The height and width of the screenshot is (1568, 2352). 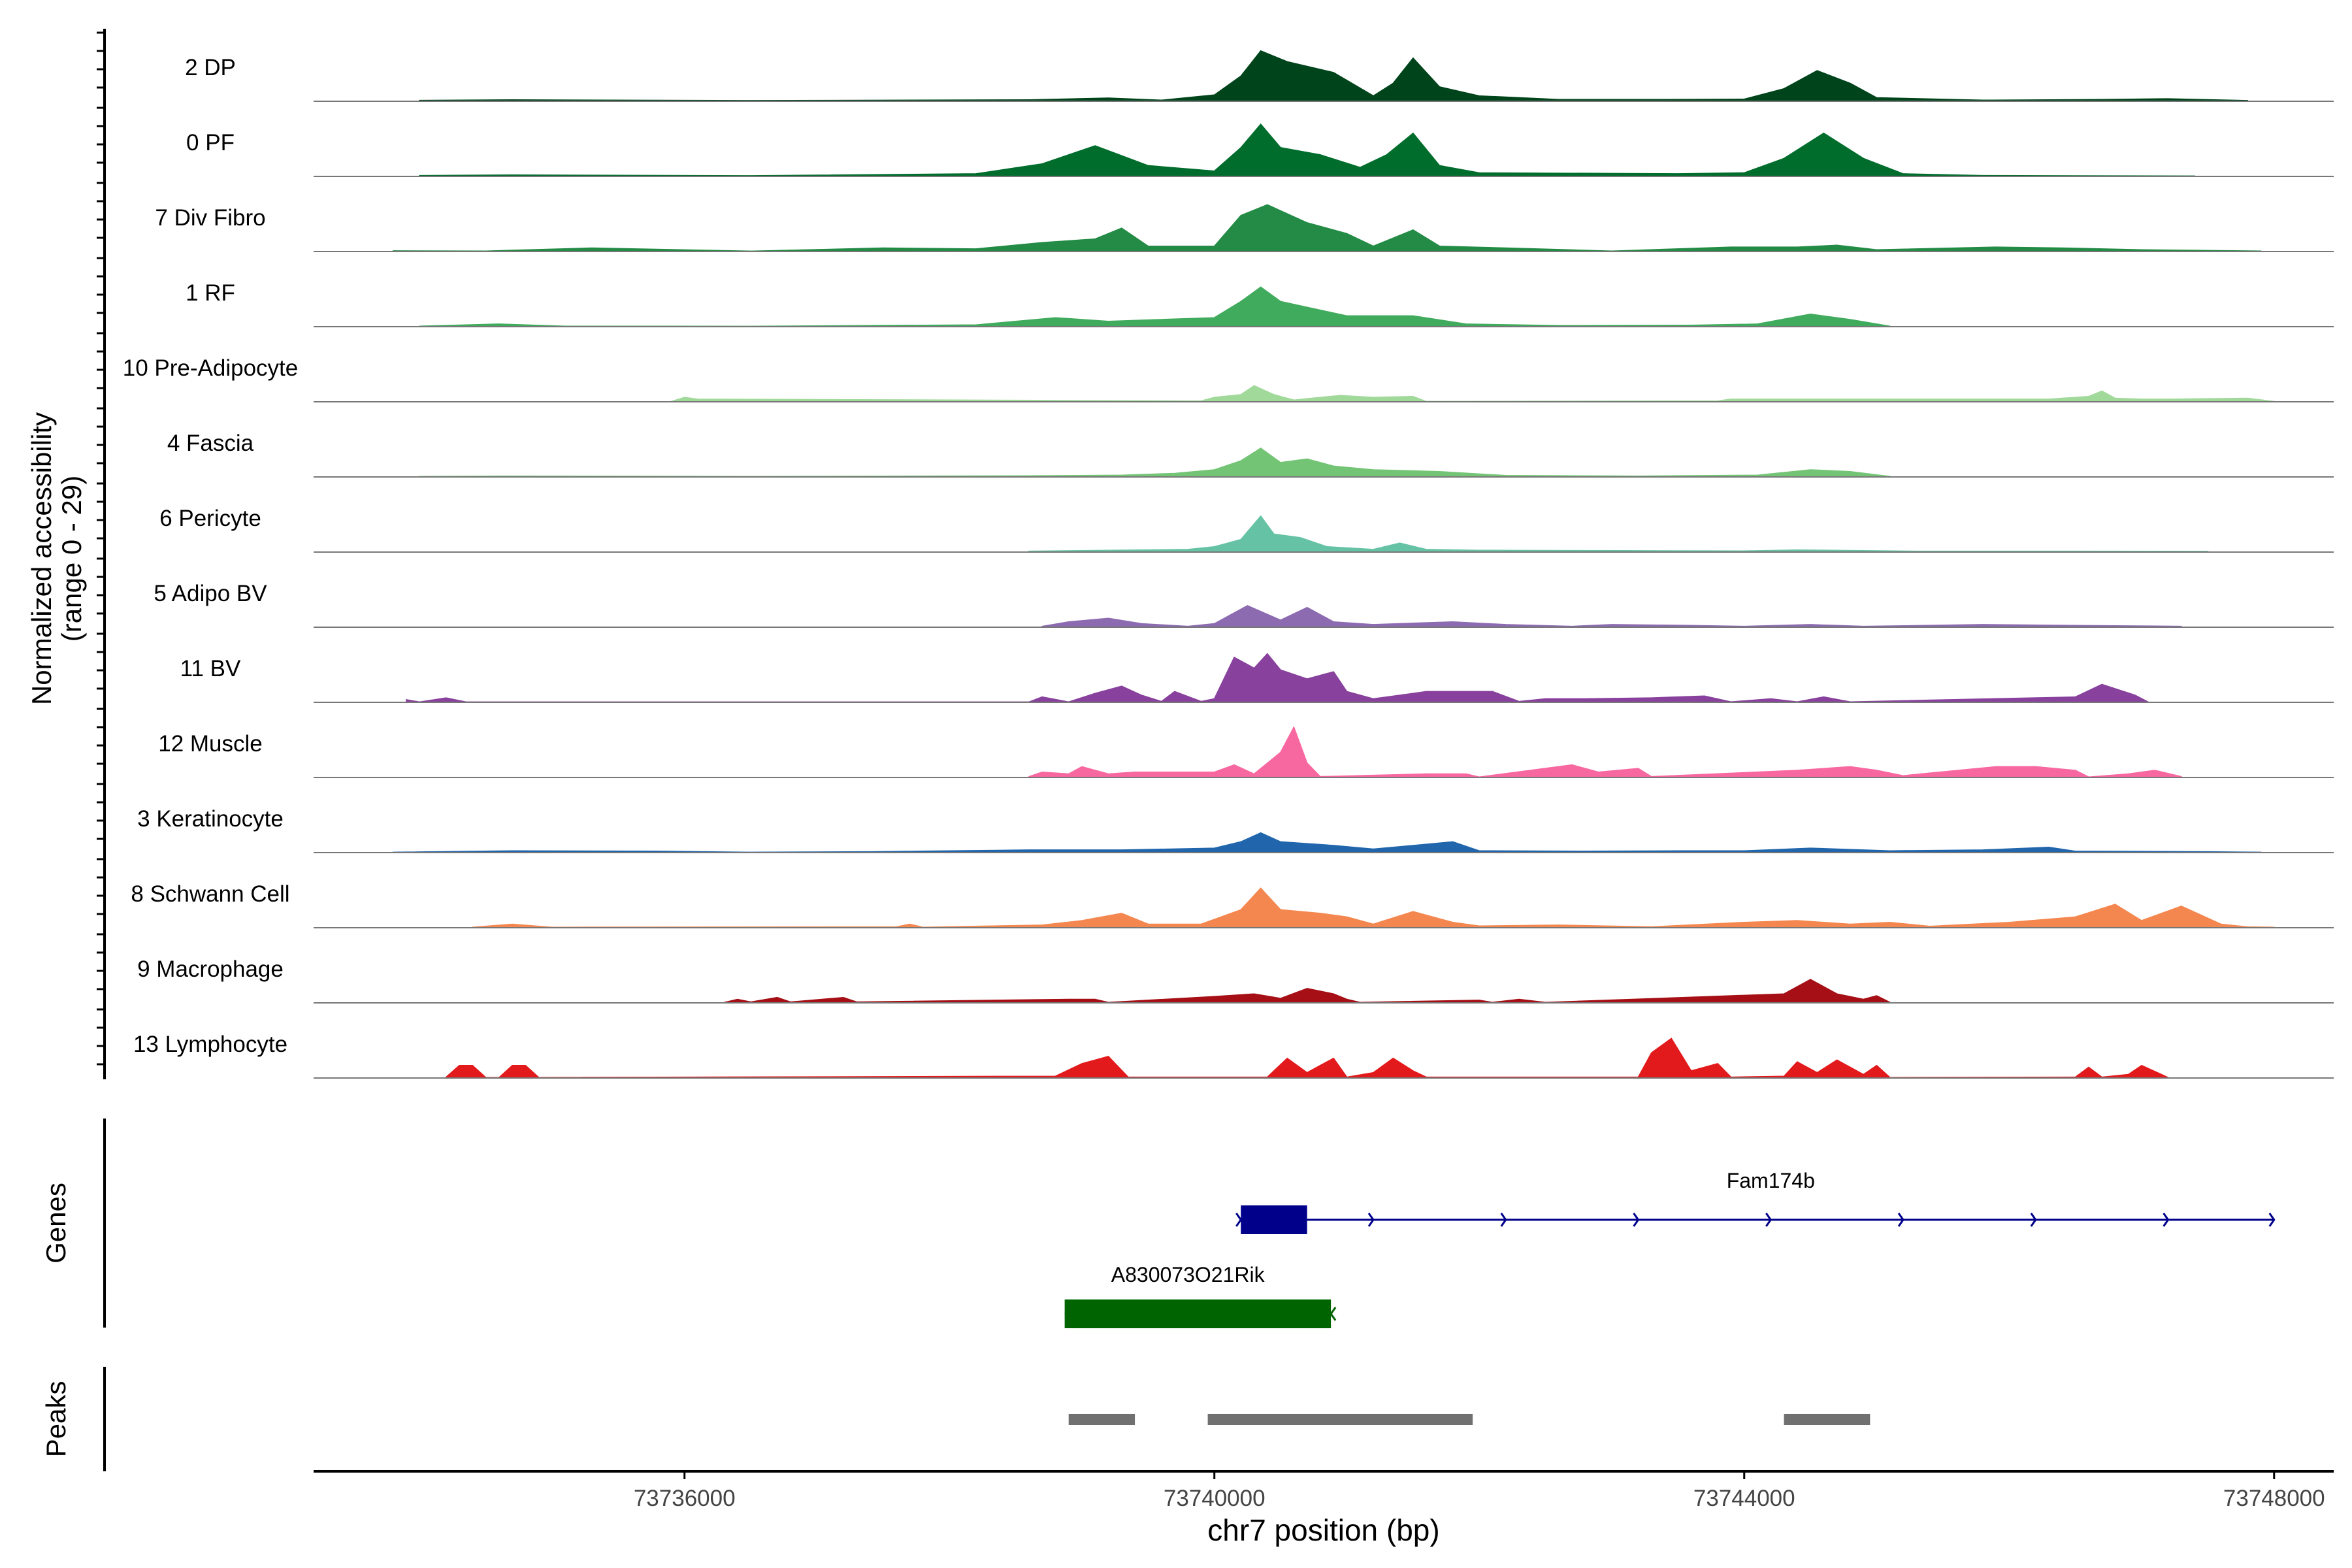 What do you see at coordinates (210, 67) in the screenshot?
I see `track-label: 2 DP` at bounding box center [210, 67].